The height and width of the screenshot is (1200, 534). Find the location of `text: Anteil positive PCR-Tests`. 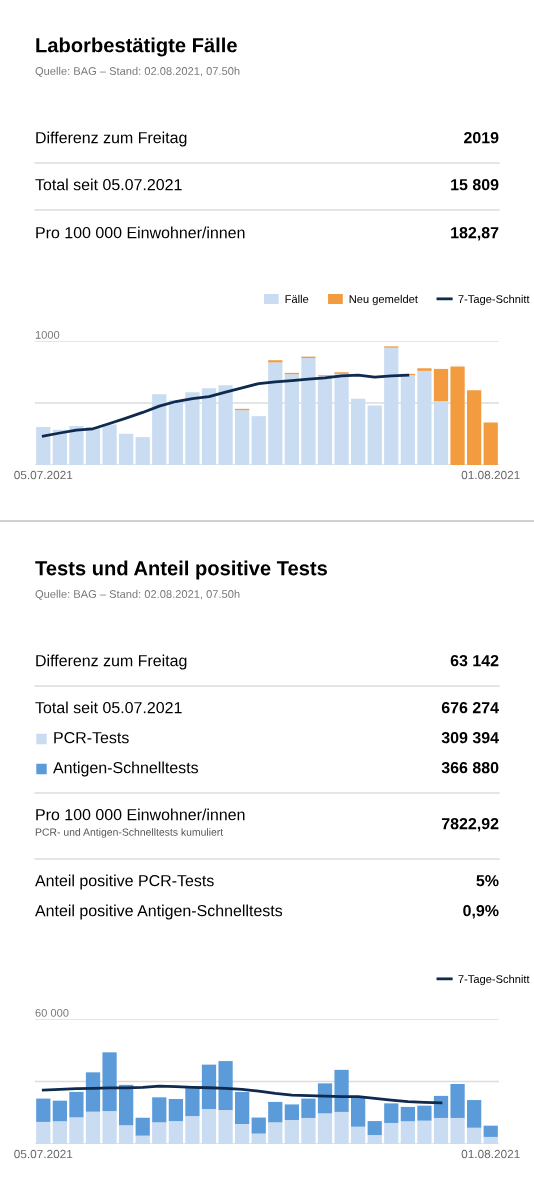

text: Anteil positive PCR-Tests is located at coordinates (124, 882).